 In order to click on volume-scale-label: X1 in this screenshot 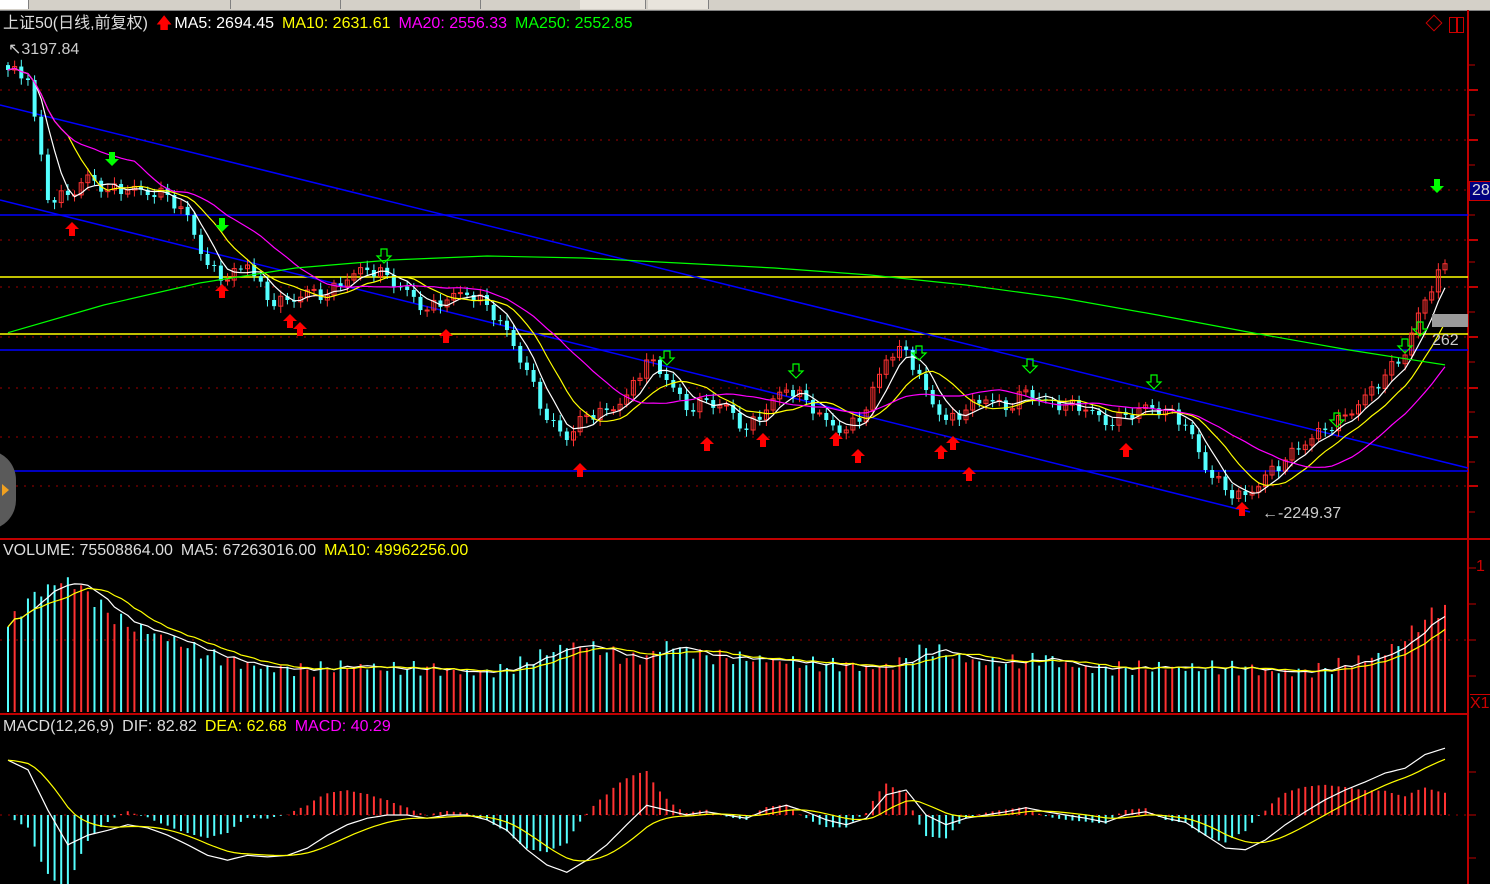, I will do `click(1480, 703)`.